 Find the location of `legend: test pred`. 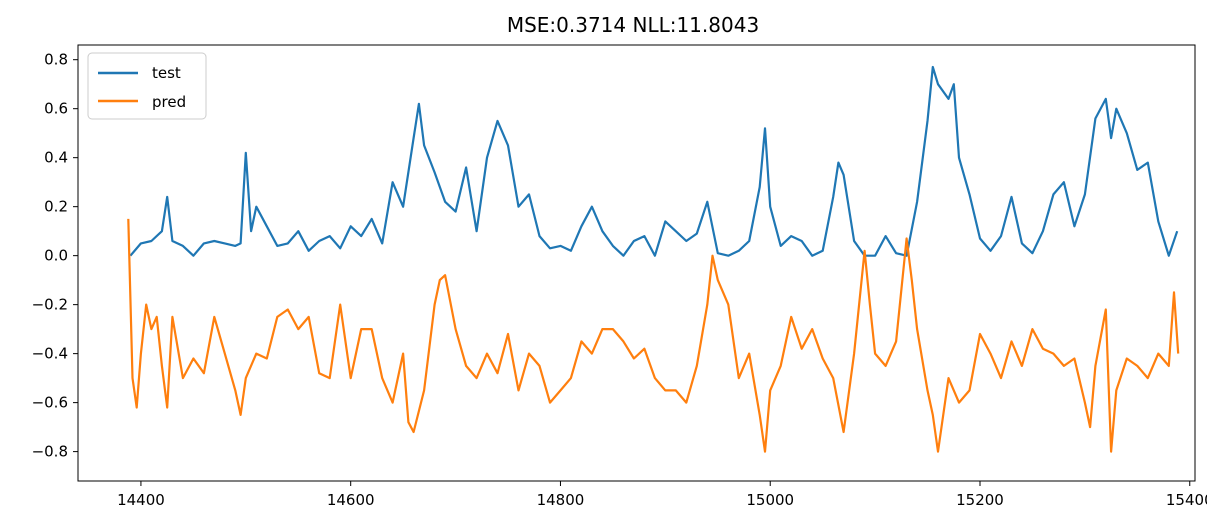

legend: test pred is located at coordinates (147, 86).